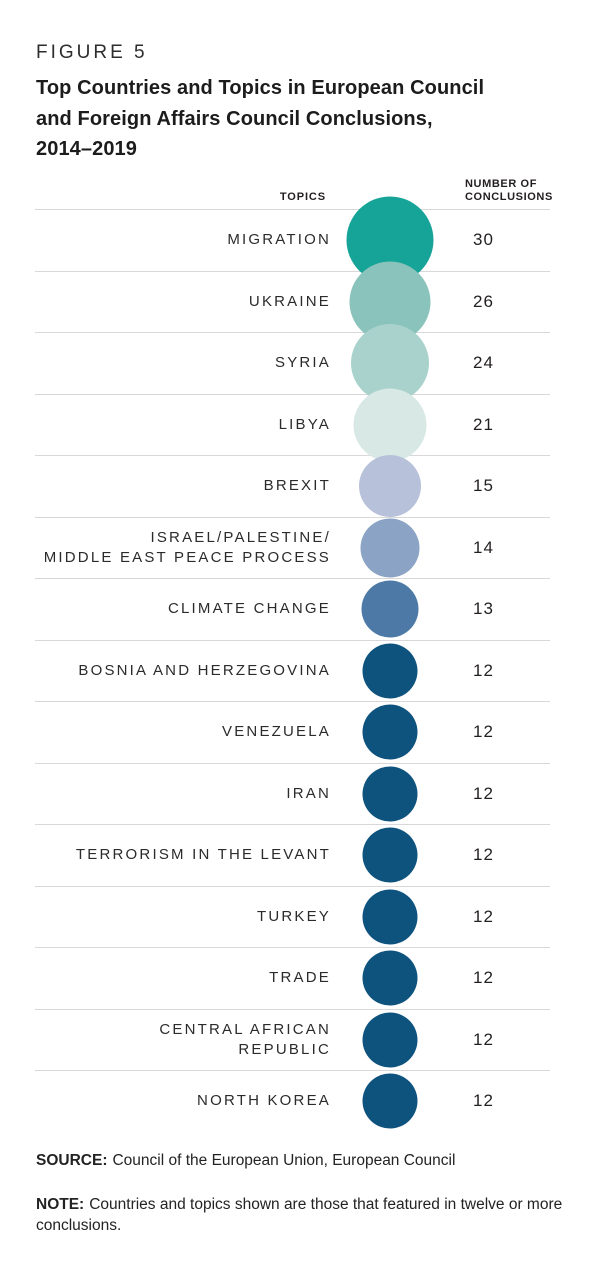  I want to click on table-row: BREXIT 15, so click(292, 486).